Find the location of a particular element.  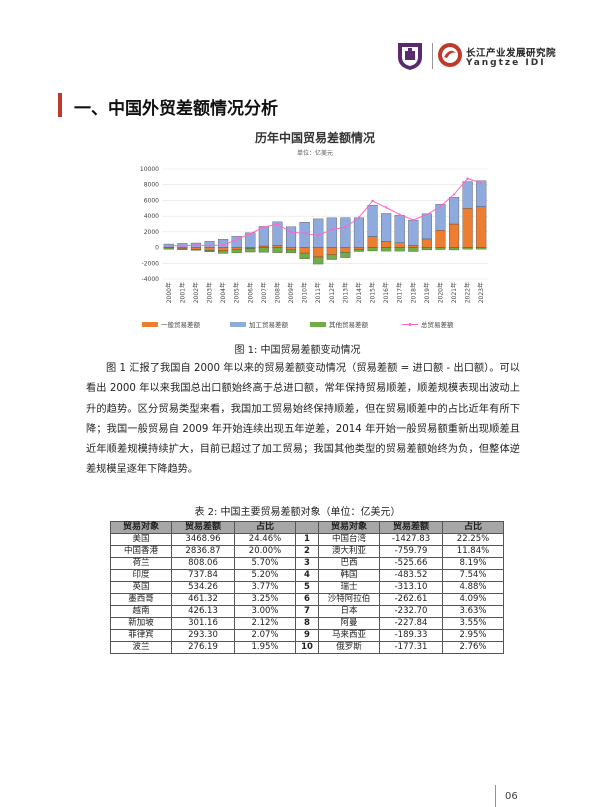

rank-cell: 10 is located at coordinates (307, 647).